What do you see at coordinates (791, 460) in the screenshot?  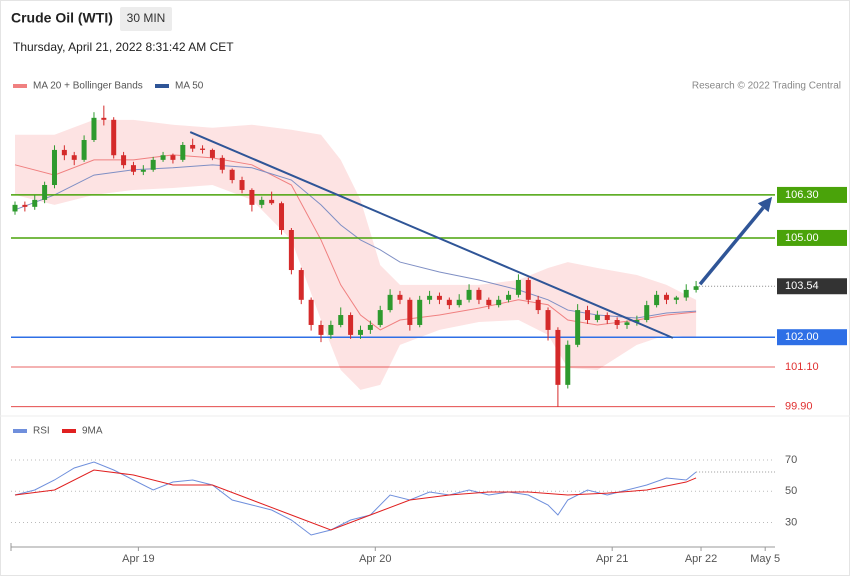 I see `rsi-tick-label: 70` at bounding box center [791, 460].